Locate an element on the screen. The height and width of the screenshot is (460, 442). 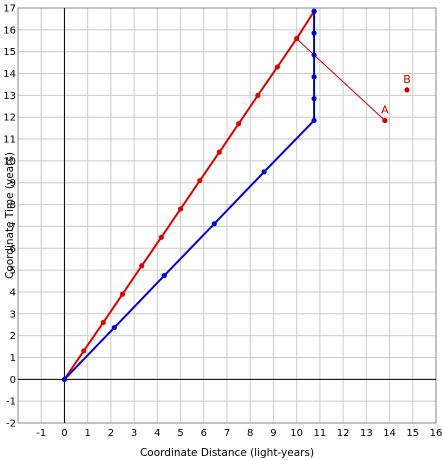
x-tick-label: 2 is located at coordinates (111, 433).